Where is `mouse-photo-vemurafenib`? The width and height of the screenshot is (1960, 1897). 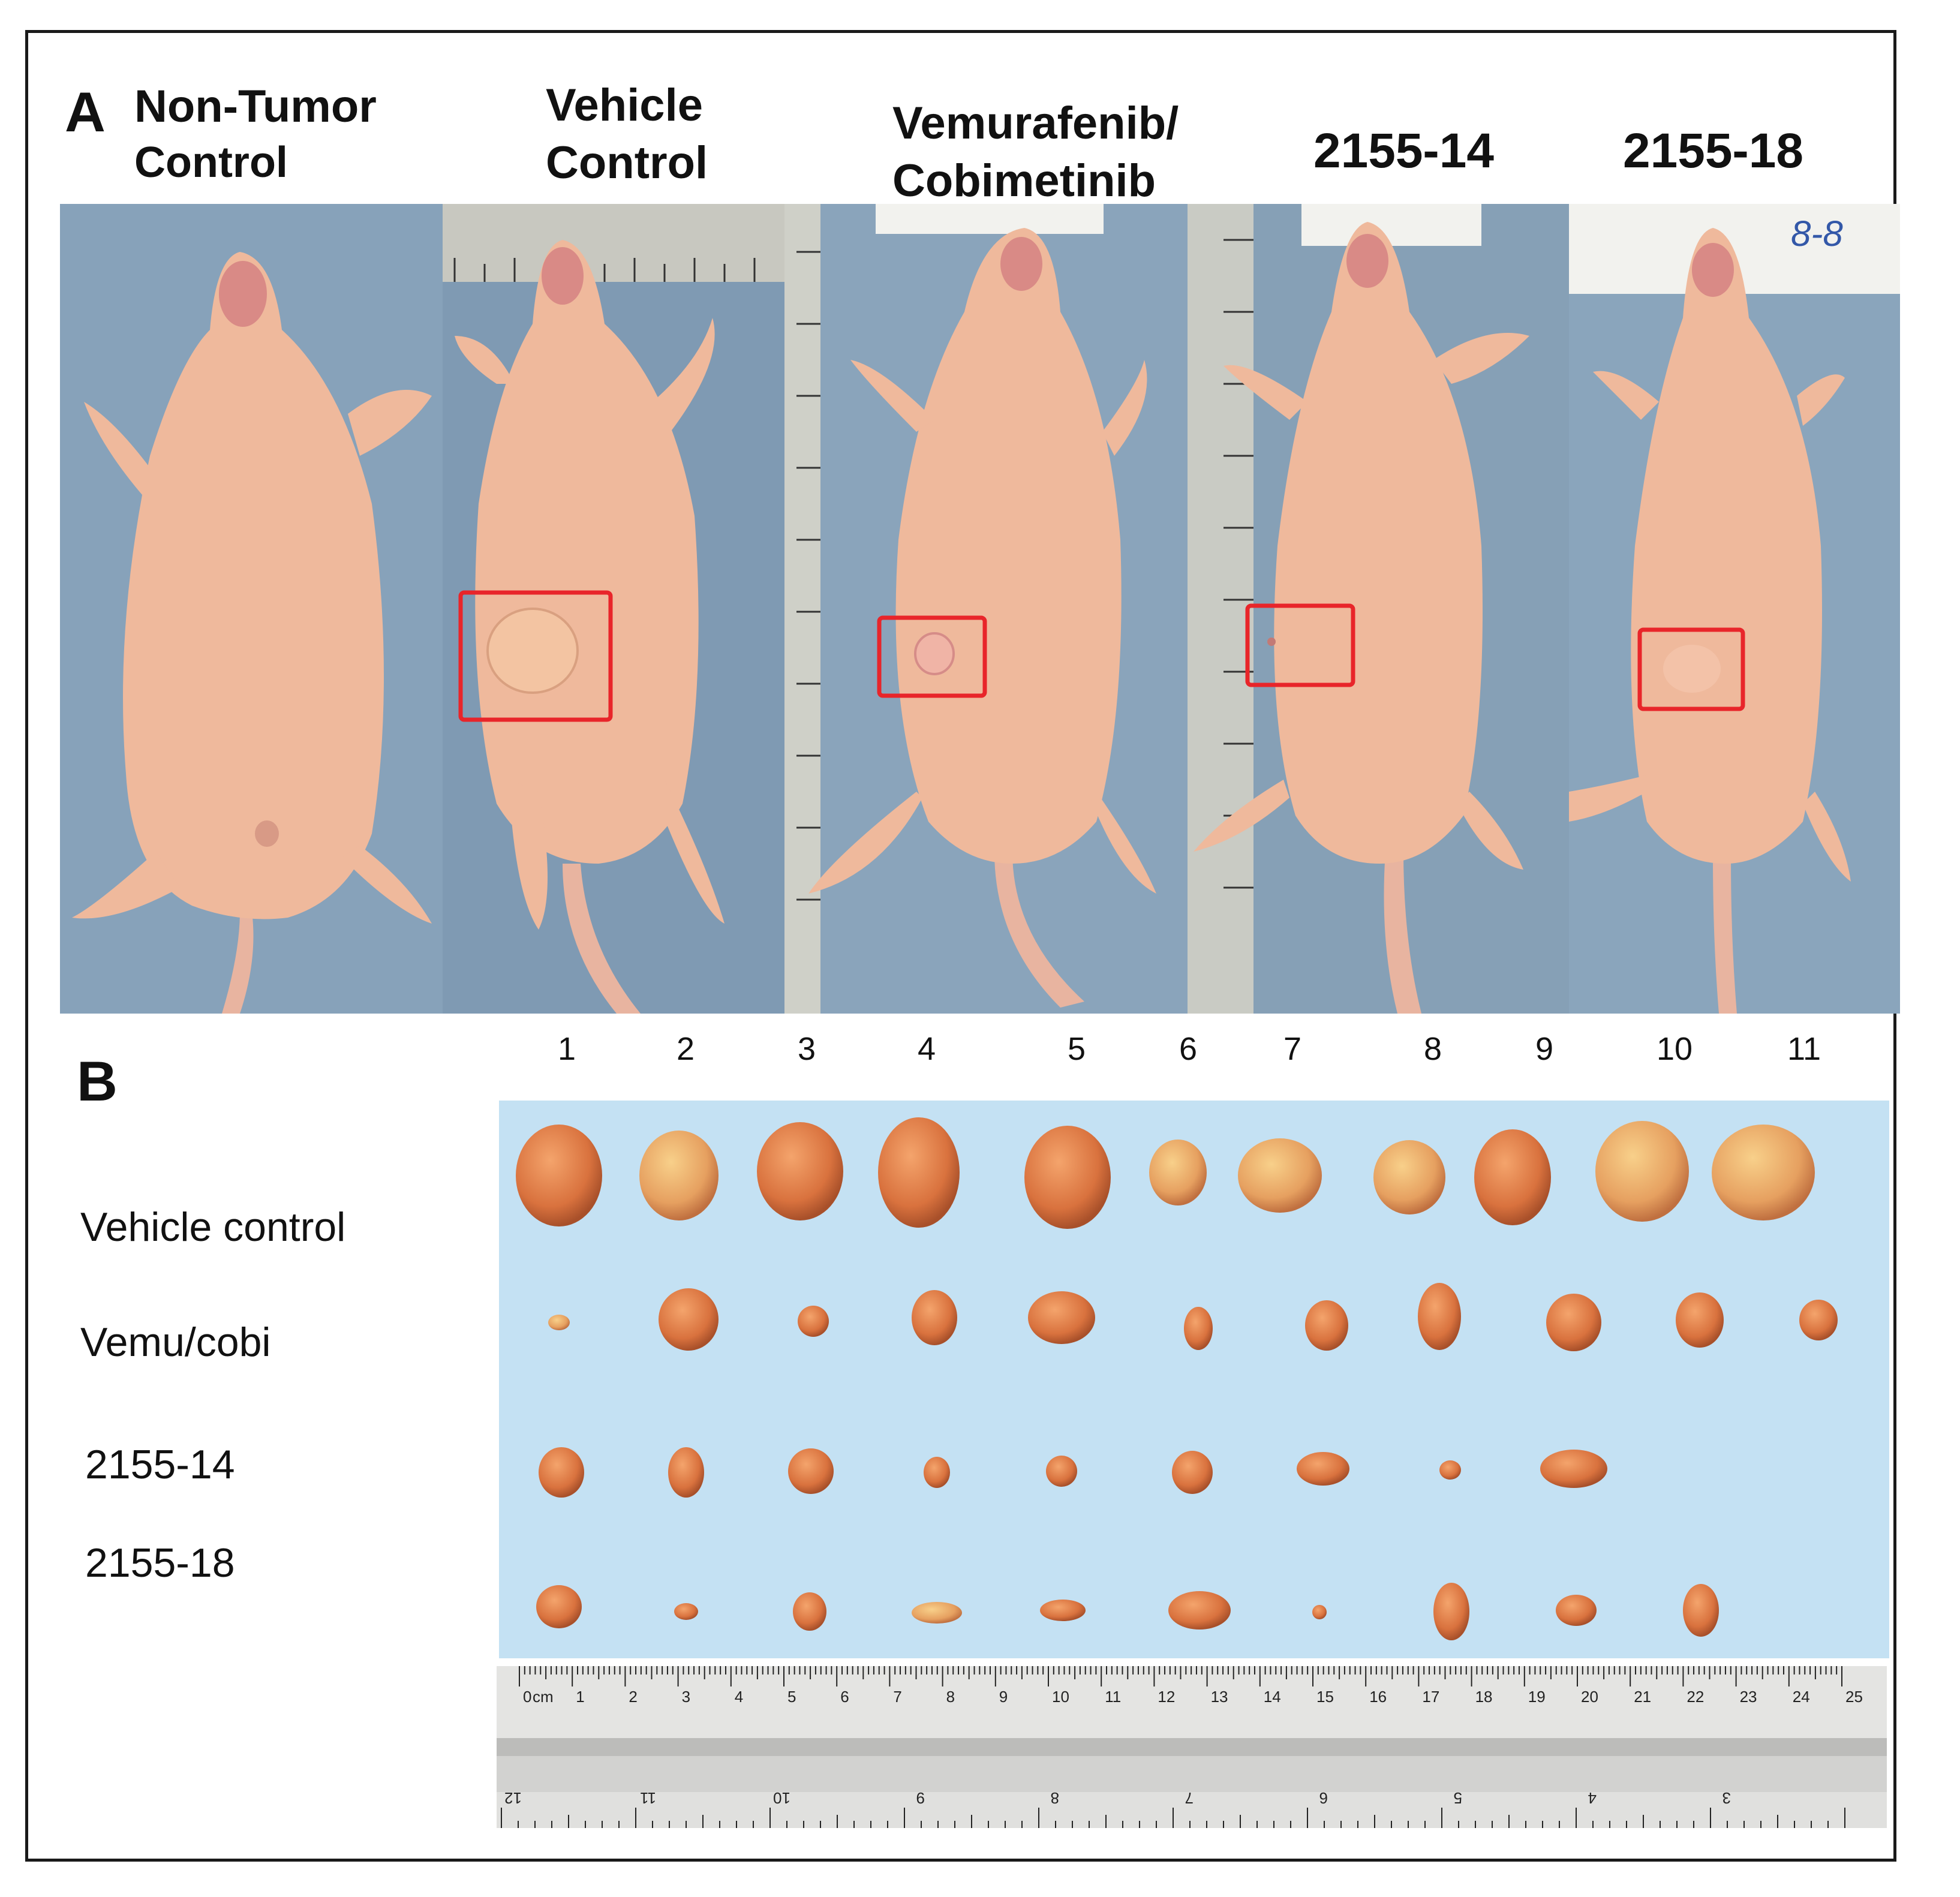 mouse-photo-vemurafenib is located at coordinates (986, 609).